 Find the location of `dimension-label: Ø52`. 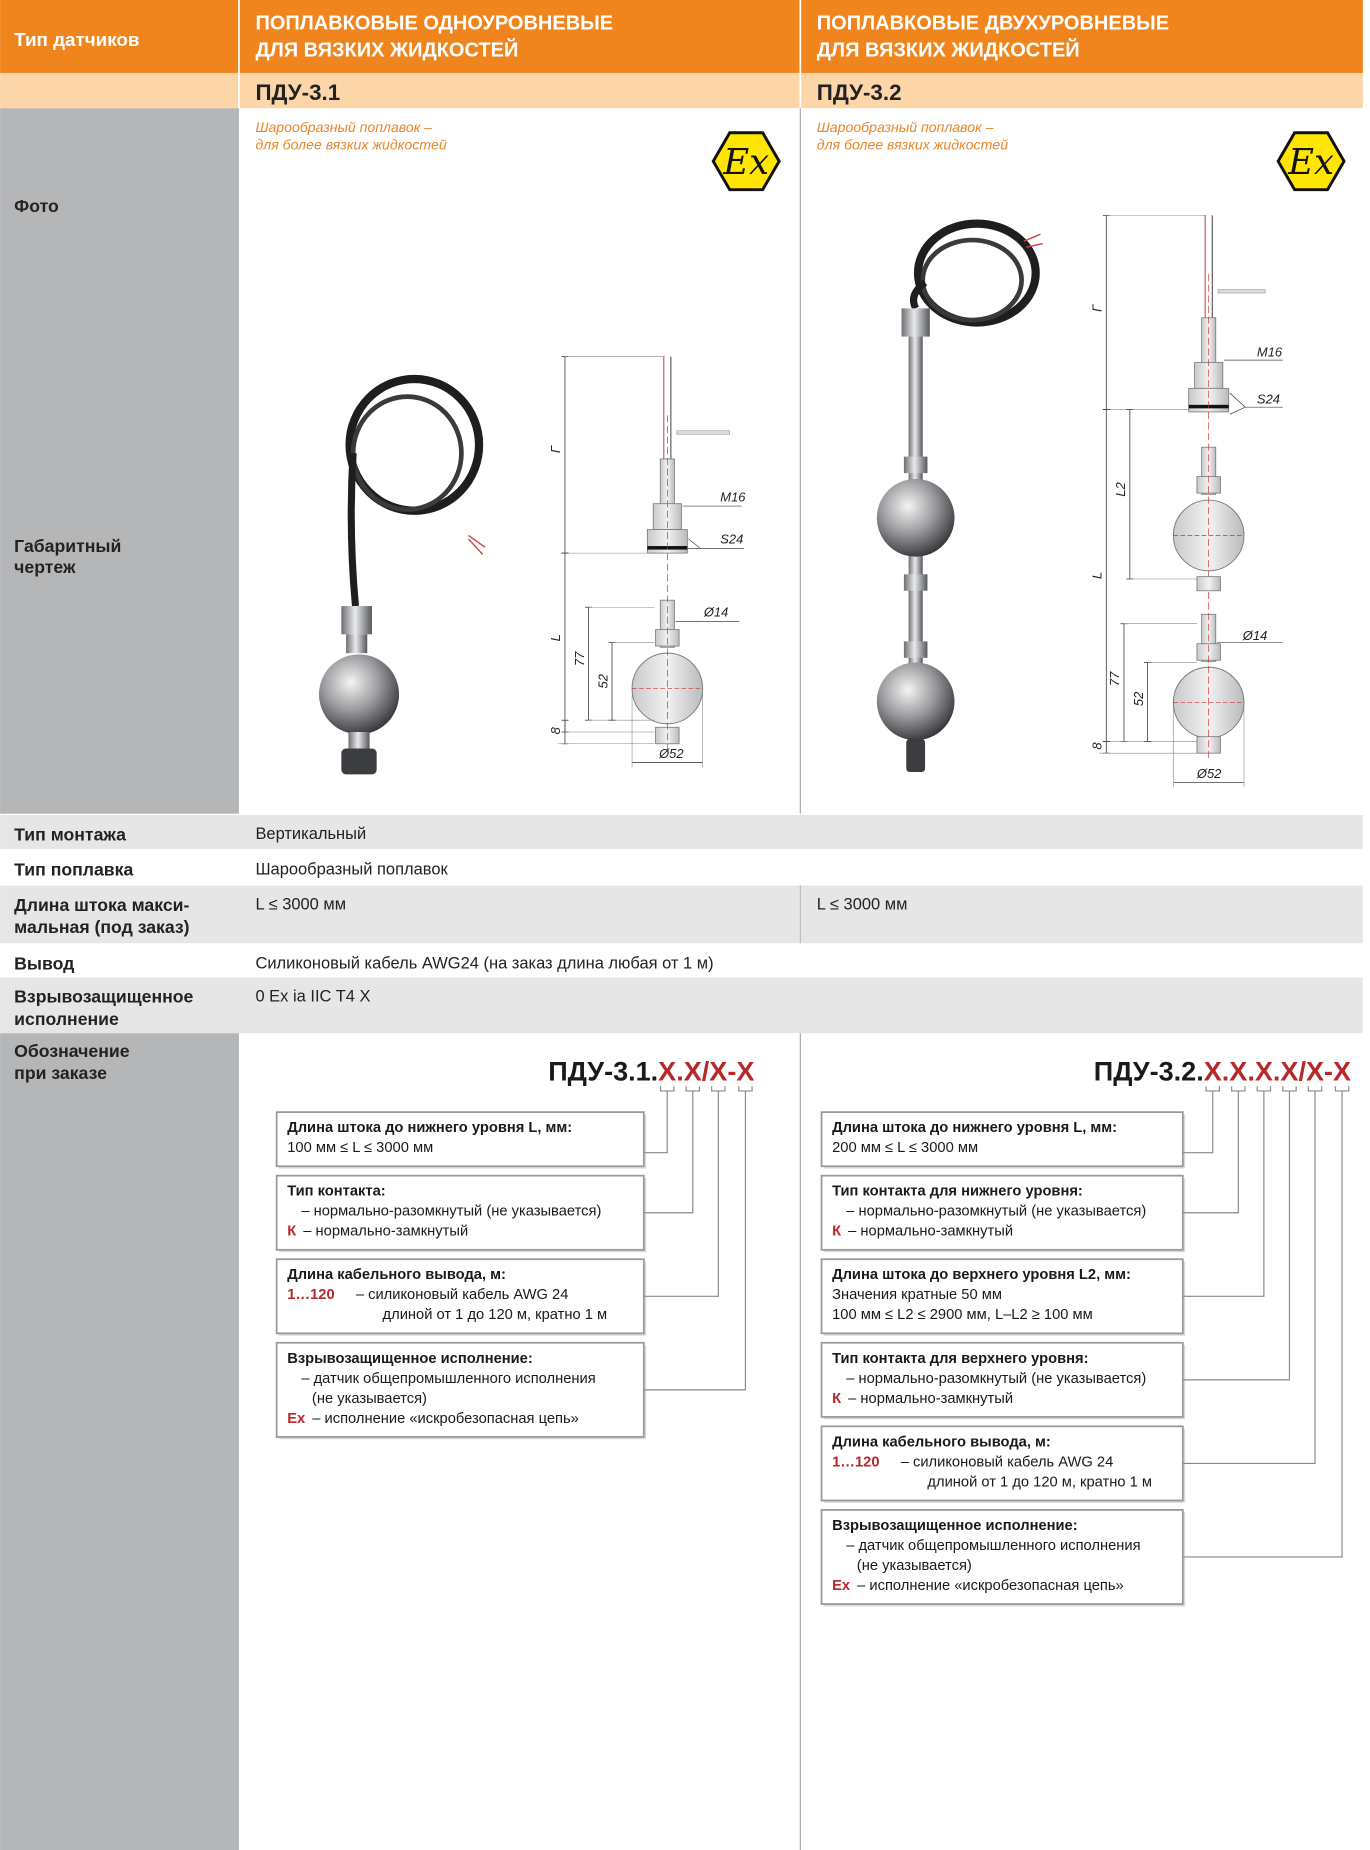

dimension-label: Ø52 is located at coordinates (1208, 773).